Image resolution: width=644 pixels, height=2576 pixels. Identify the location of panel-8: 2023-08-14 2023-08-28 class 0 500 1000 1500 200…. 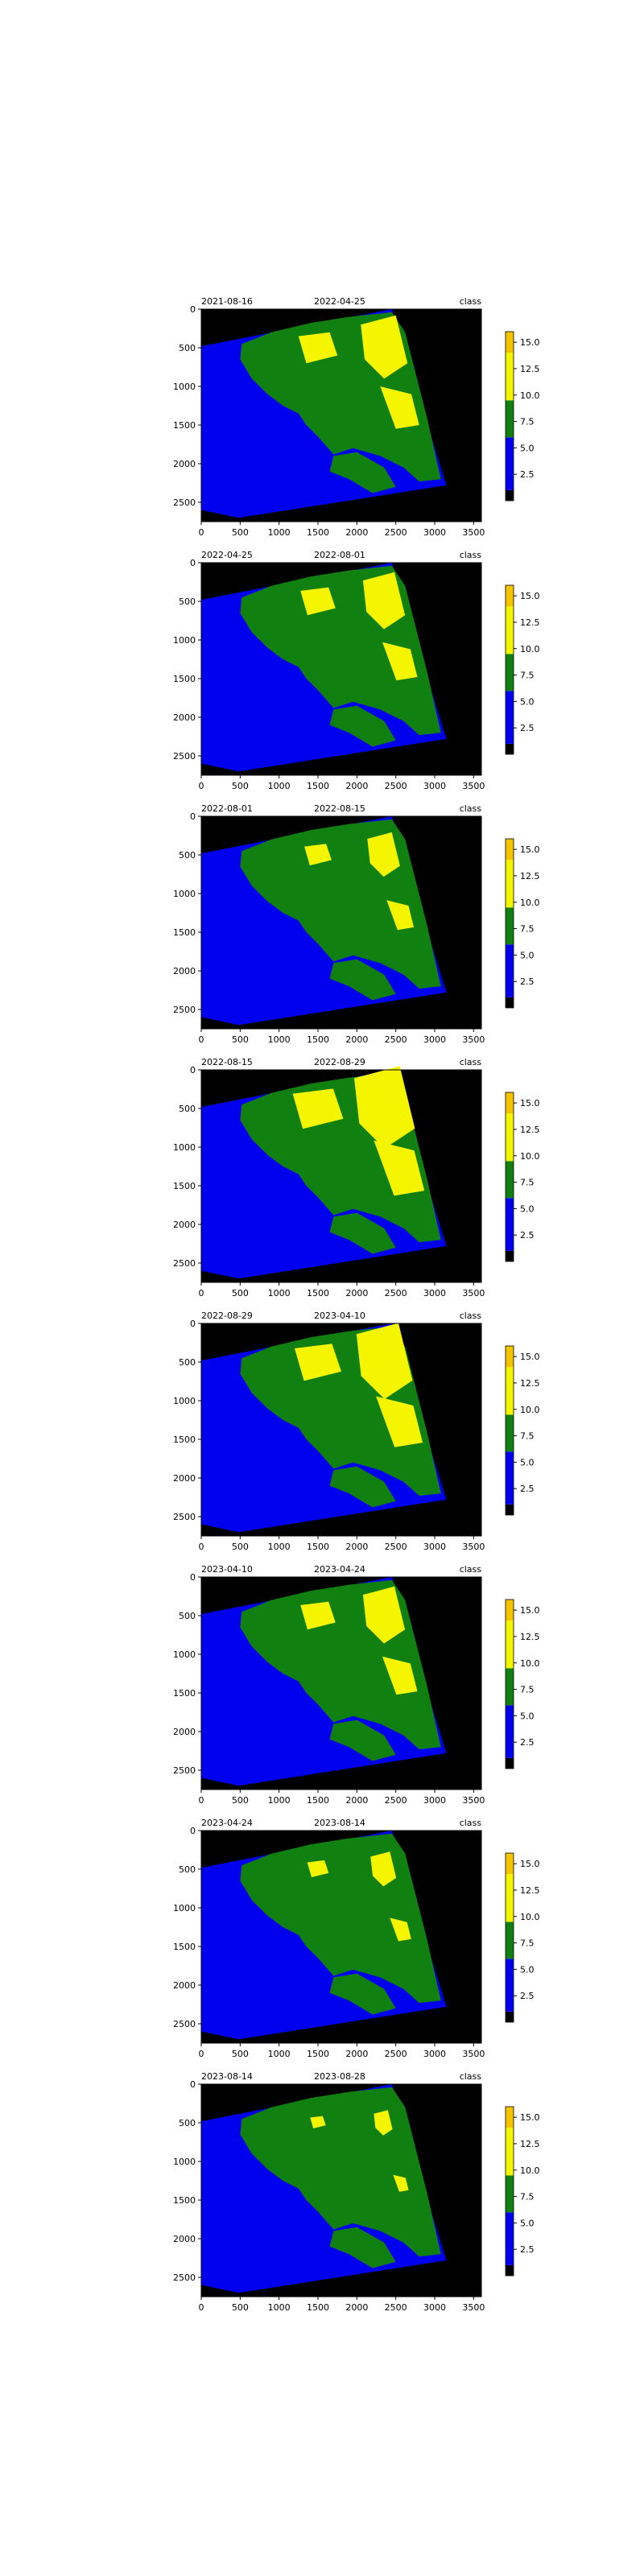
(356, 2192).